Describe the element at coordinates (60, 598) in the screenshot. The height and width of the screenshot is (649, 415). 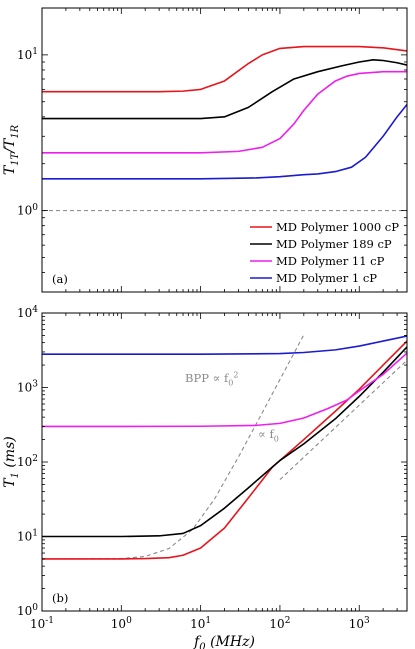
I see `panel-label-b: (b)` at that location.